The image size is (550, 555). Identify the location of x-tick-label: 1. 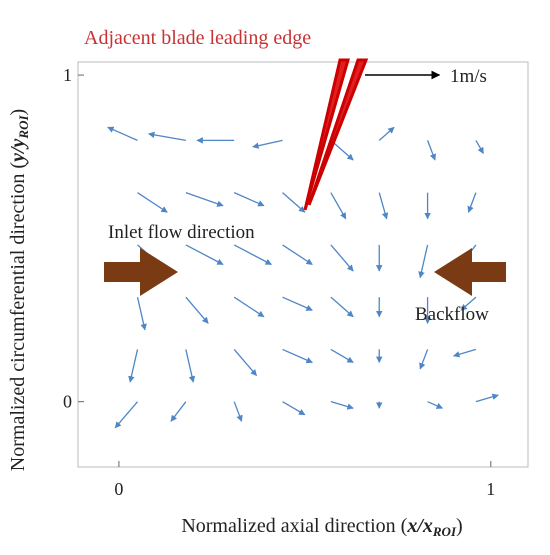
(490, 489).